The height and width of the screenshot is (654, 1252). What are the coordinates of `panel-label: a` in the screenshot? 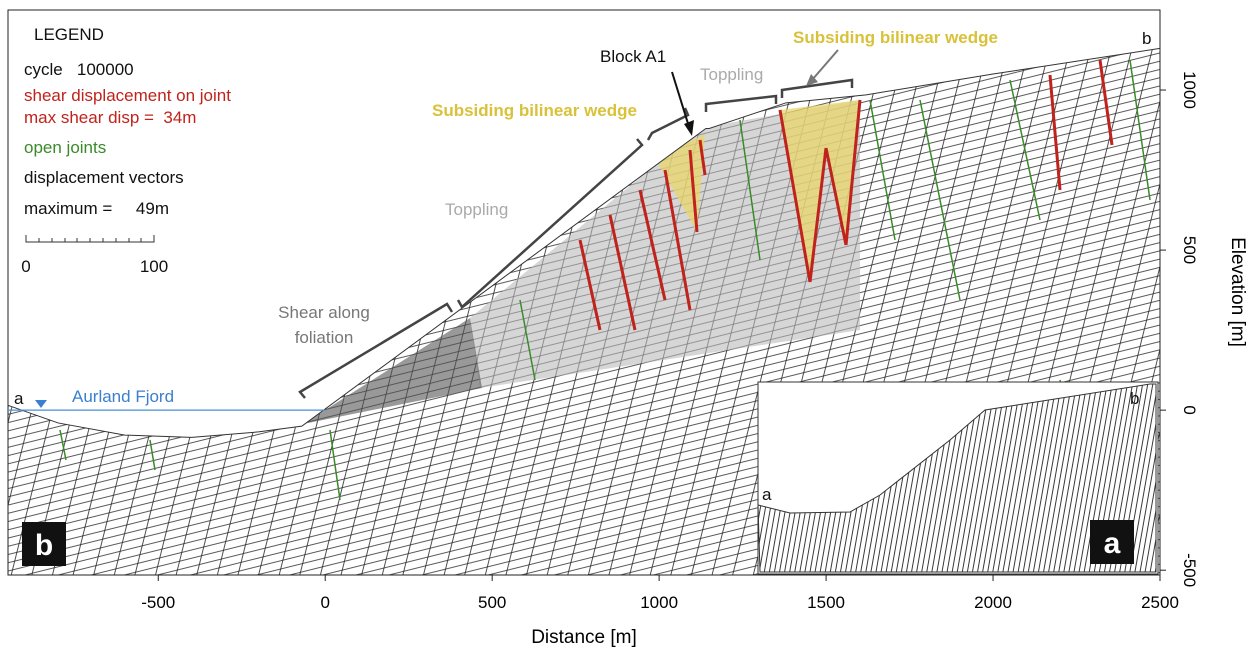 It's located at (1112, 543).